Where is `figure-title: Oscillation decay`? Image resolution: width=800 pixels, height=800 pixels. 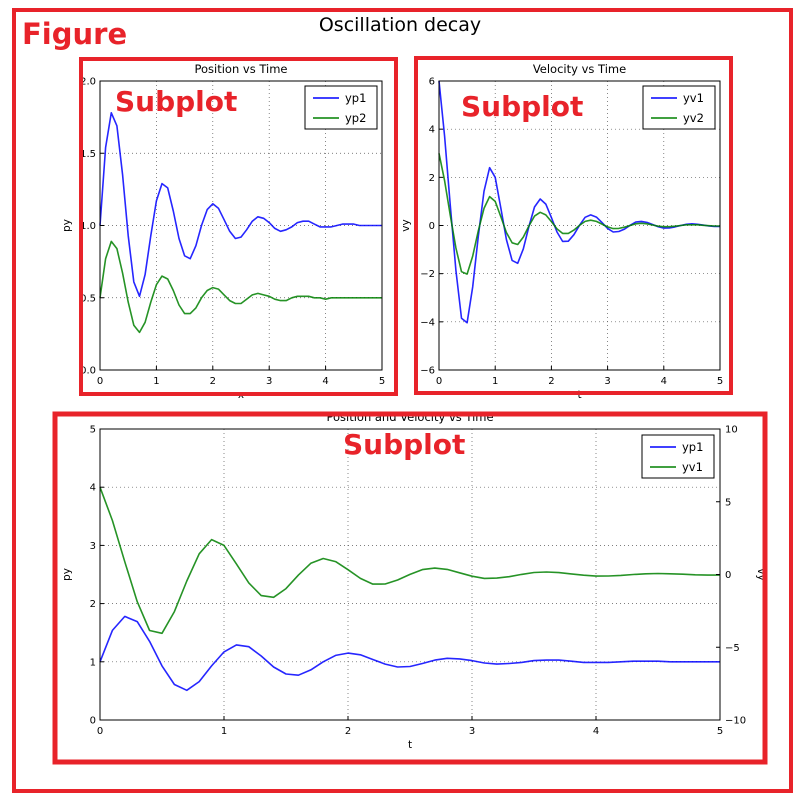
figure-title: Oscillation decay is located at coordinates (400, 25).